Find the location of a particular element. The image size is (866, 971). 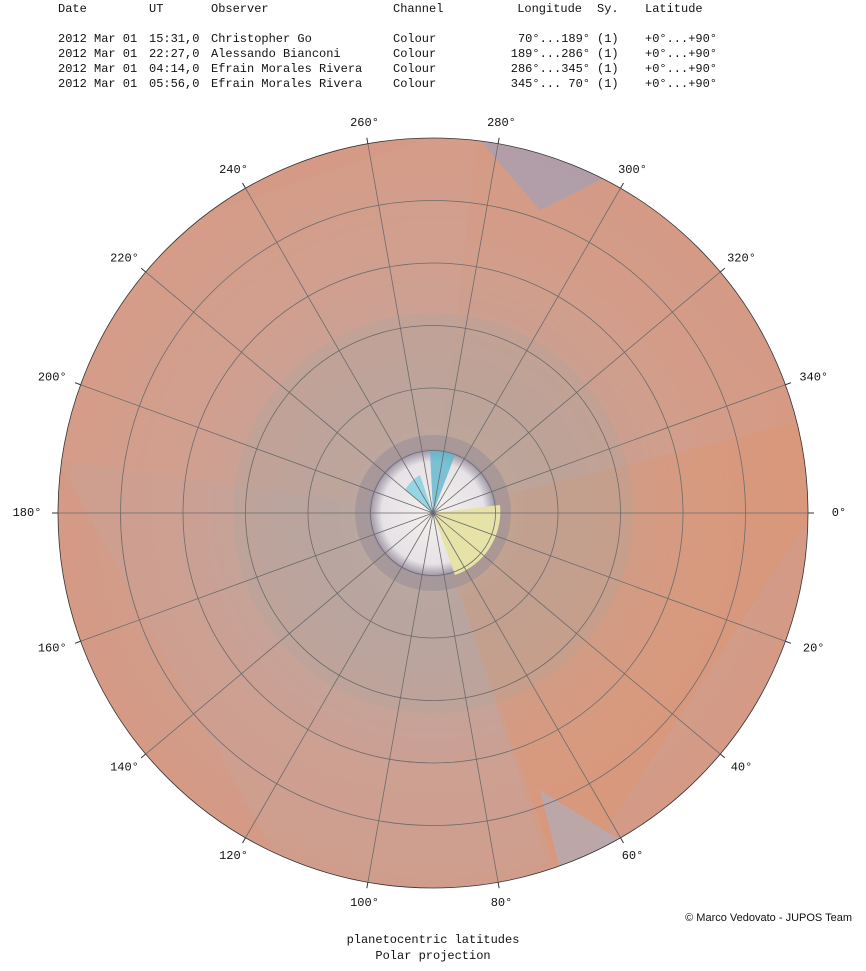

table-cell: 345°... 70° is located at coordinates (550, 84).